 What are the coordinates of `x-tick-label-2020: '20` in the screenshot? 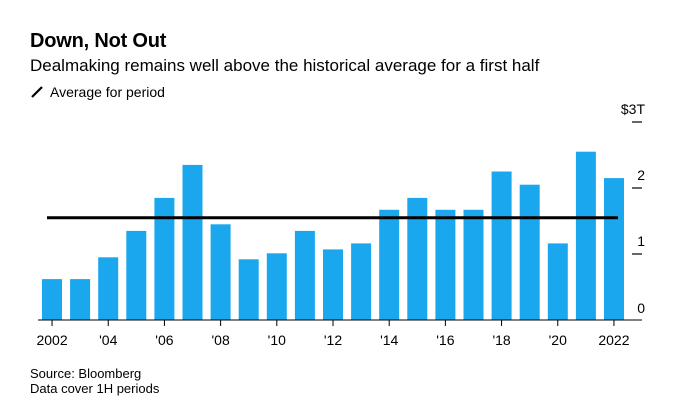 It's located at (558, 340).